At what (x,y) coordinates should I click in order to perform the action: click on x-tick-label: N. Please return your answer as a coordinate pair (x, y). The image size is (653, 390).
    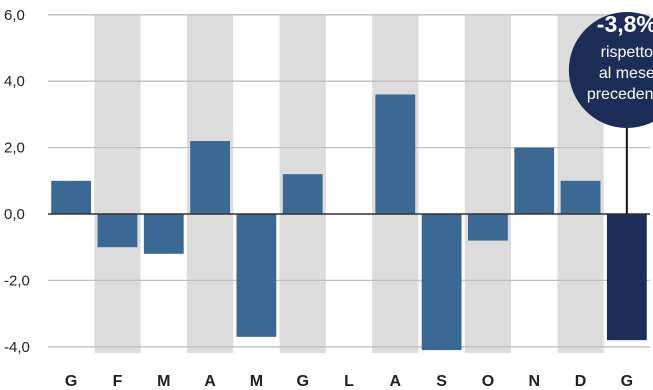
    Looking at the image, I should click on (534, 381).